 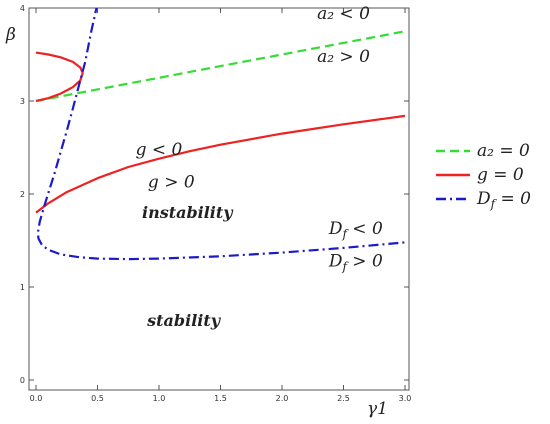 I want to click on annotation-2: g < 0, so click(x=159, y=150).